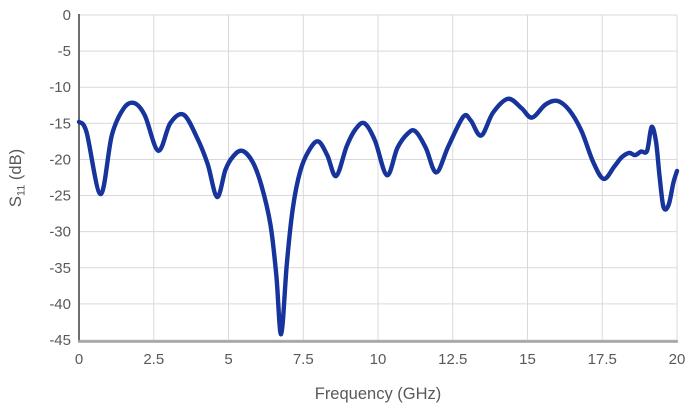  What do you see at coordinates (378, 359) in the screenshot?
I see `x-tick-label: 10` at bounding box center [378, 359].